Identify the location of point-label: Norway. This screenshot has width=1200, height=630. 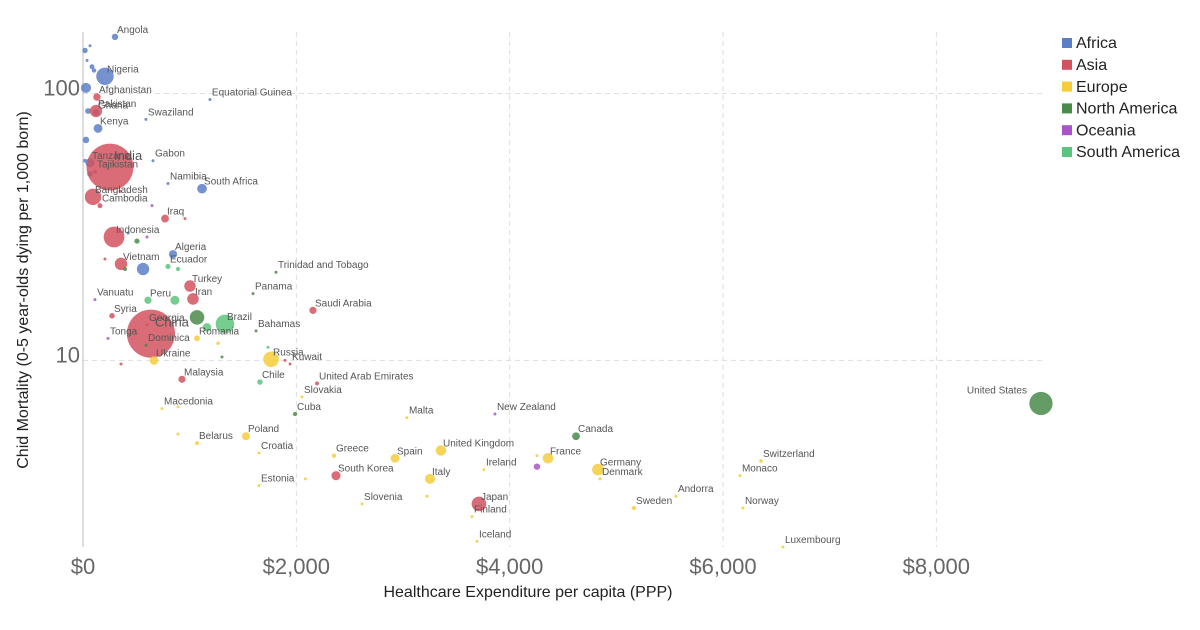
(762, 501).